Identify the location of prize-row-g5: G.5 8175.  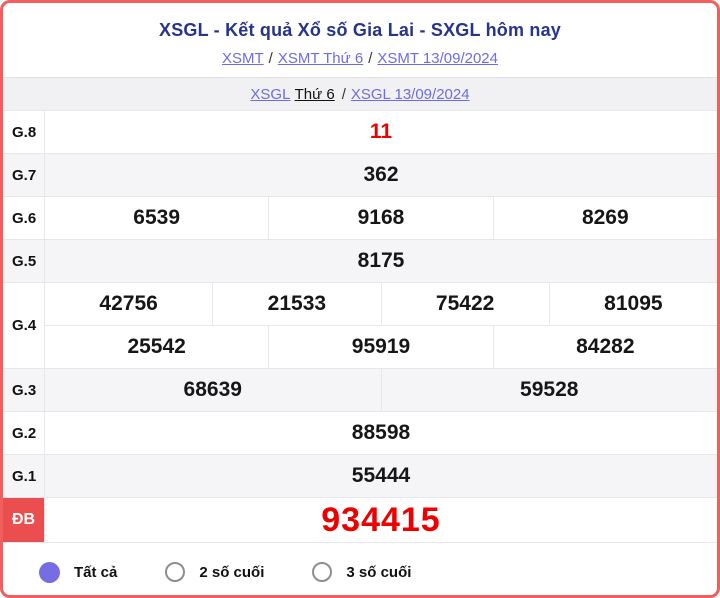
(360, 260).